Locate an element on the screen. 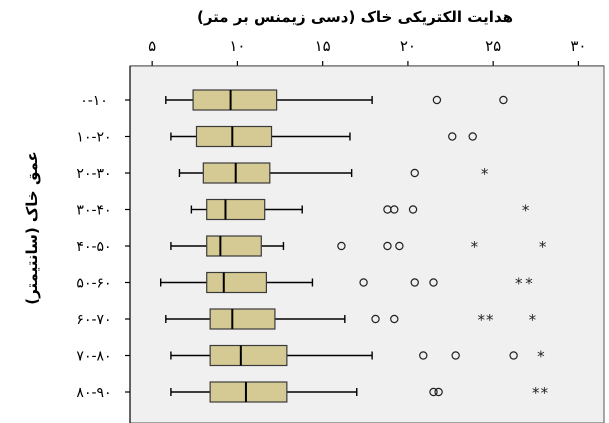 Image resolution: width=609 pixels, height=423 pixels. y-tick-label: ۷۰-۸۰ is located at coordinates (93, 357).